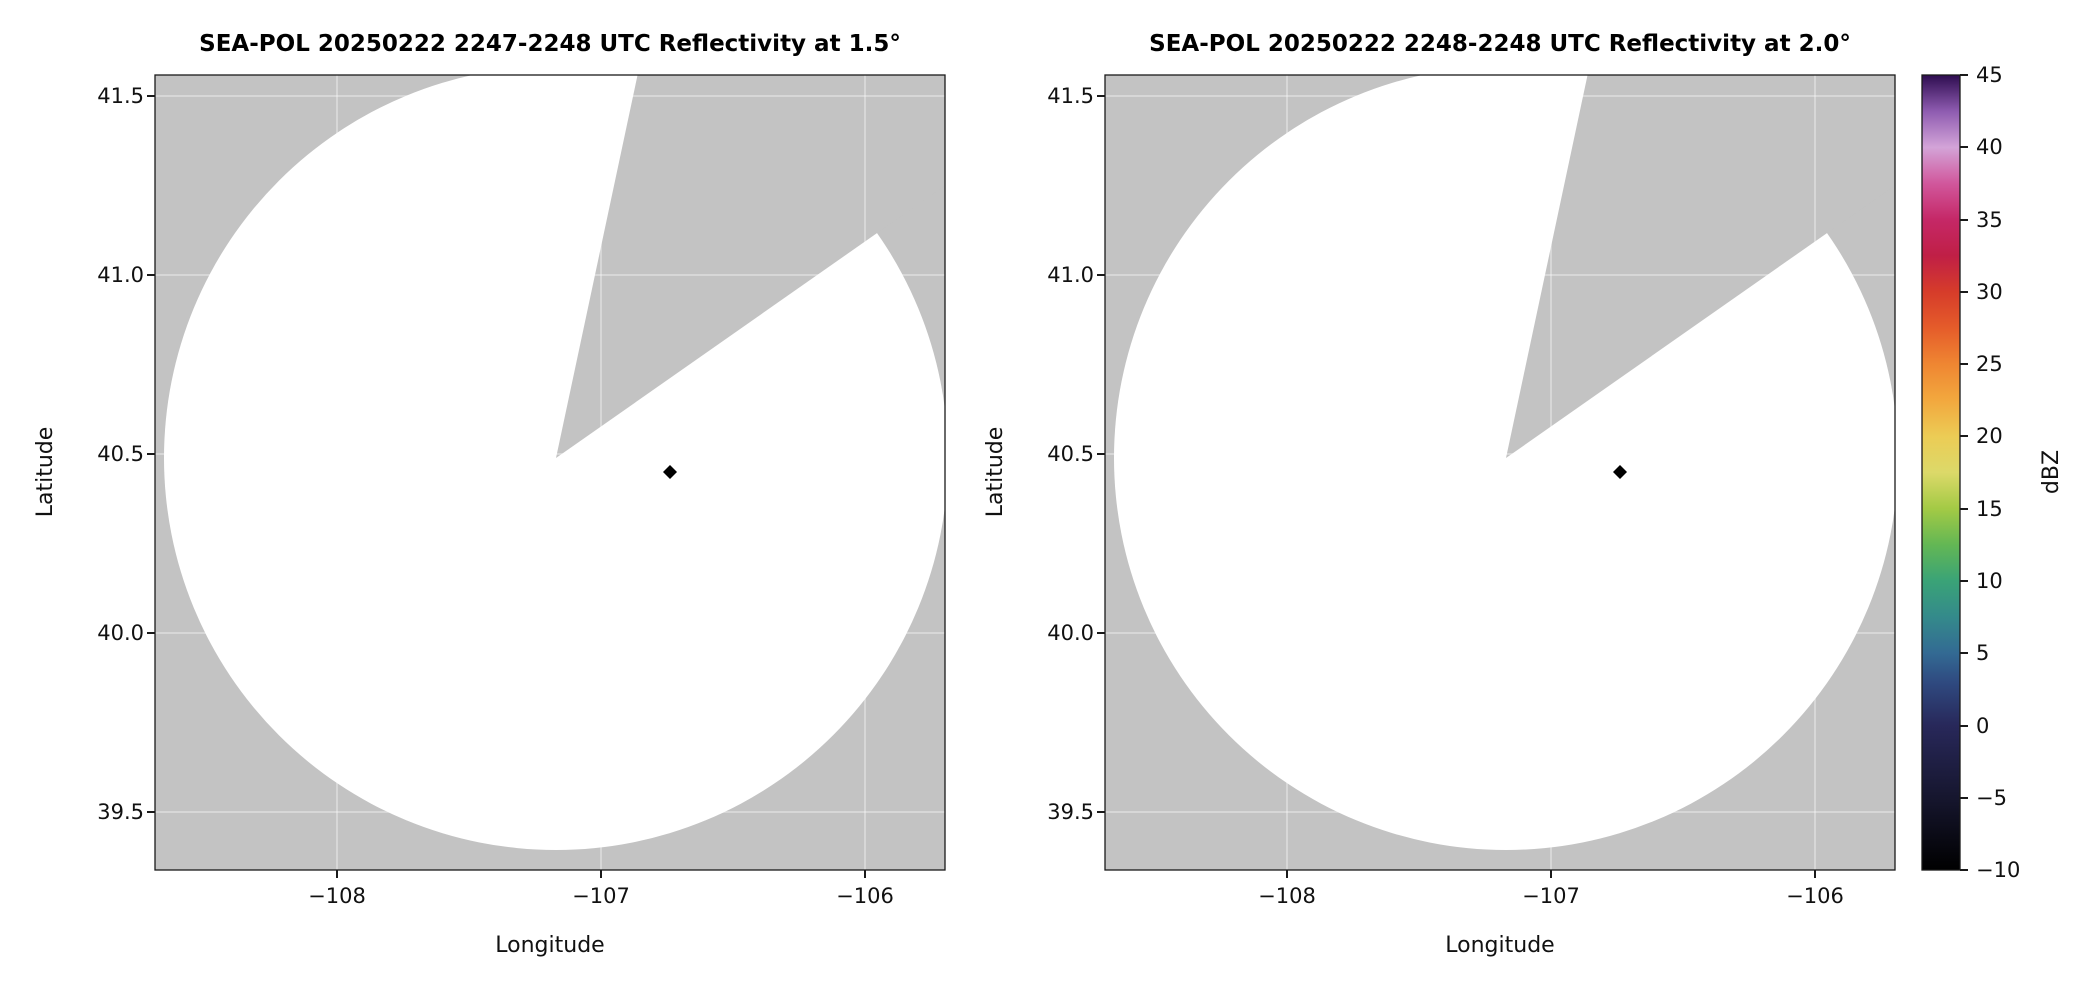 This screenshot has width=2096, height=990. I want to click on colorbar-tick-label: −10, so click(1998, 870).